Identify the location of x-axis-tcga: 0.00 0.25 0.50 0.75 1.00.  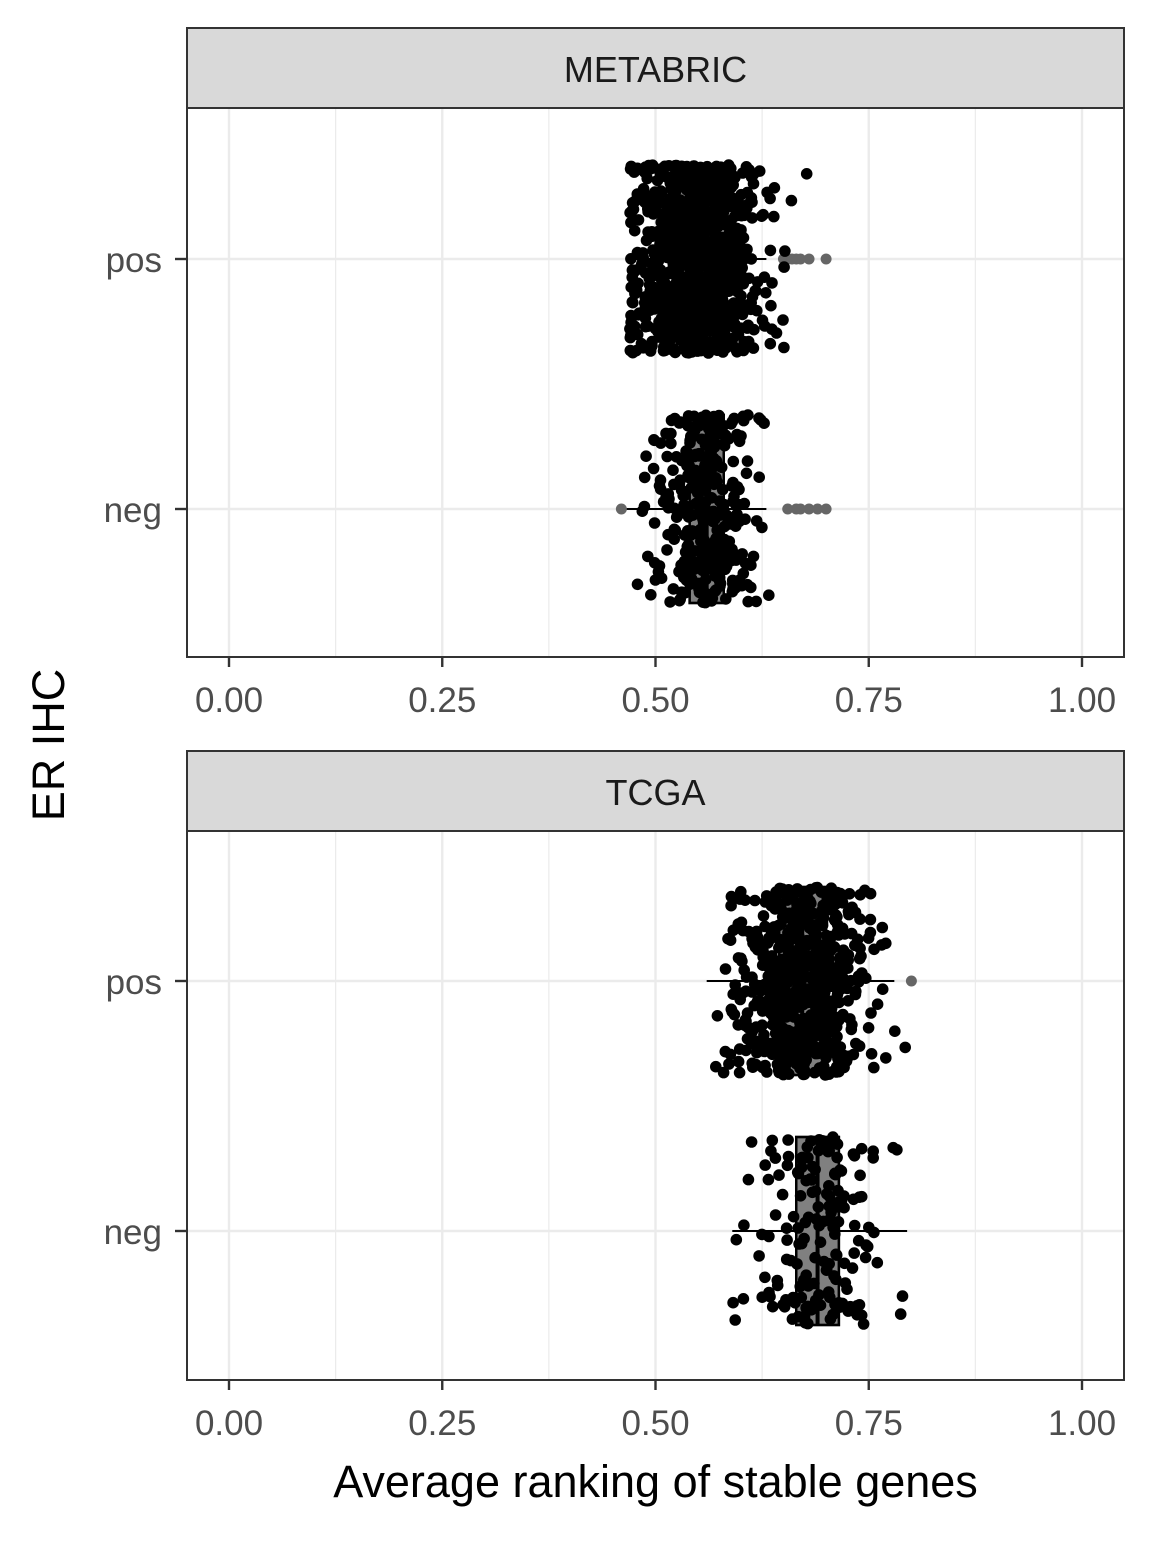
(655, 1411).